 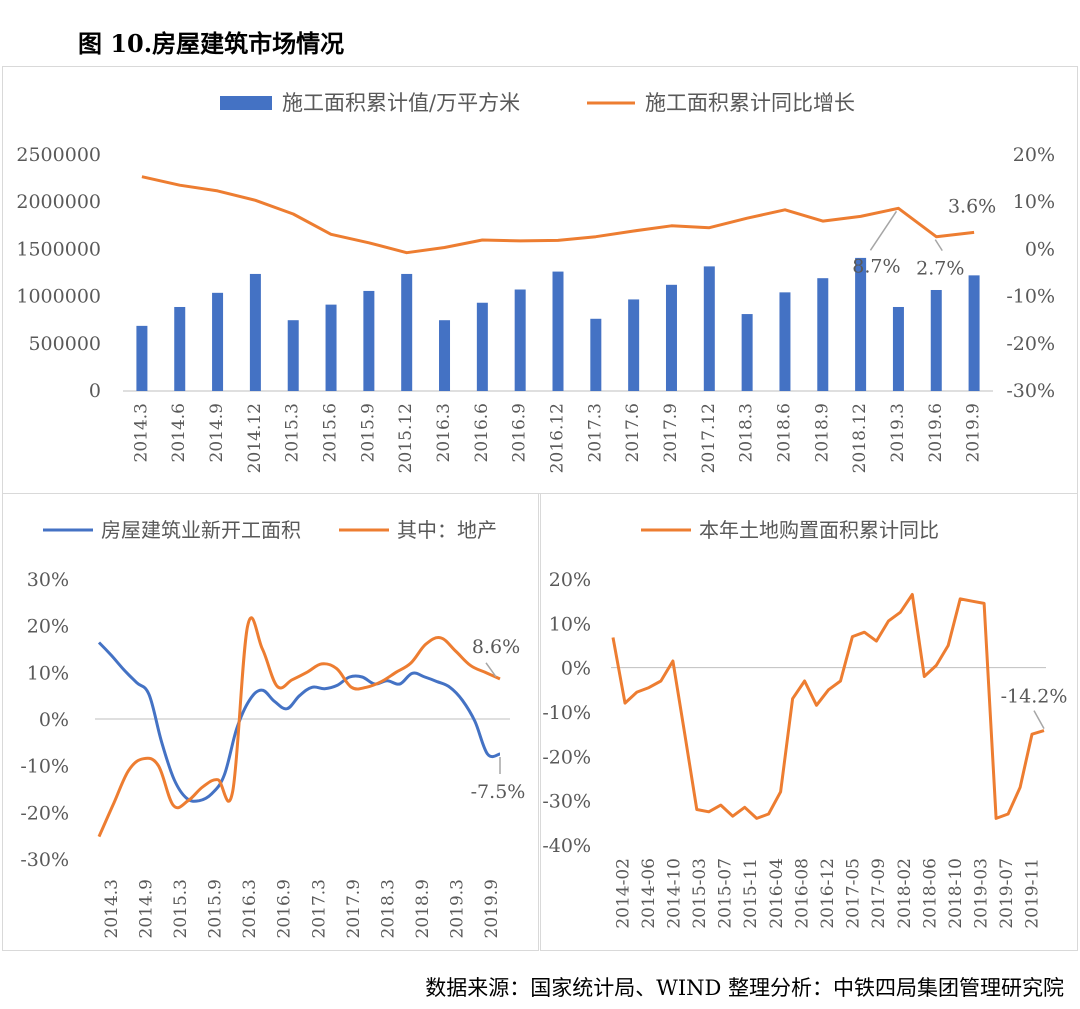 I want to click on x-tick-label: 2018.12, so click(x=860, y=438).